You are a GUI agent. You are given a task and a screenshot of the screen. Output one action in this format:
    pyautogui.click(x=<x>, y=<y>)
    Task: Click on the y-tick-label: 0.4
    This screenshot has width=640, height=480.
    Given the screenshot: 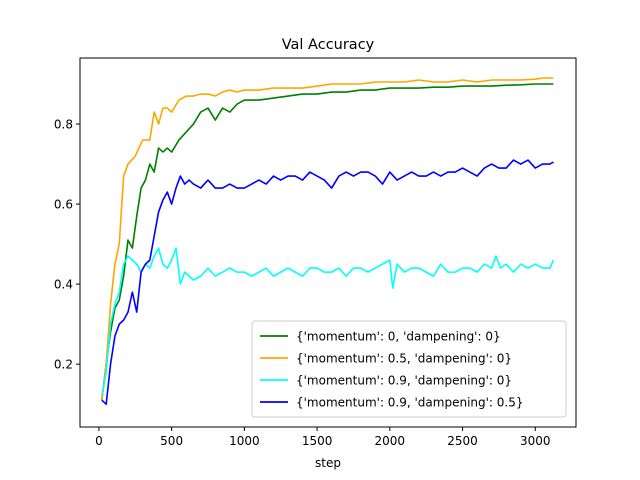 What is the action you would take?
    pyautogui.click(x=63, y=285)
    